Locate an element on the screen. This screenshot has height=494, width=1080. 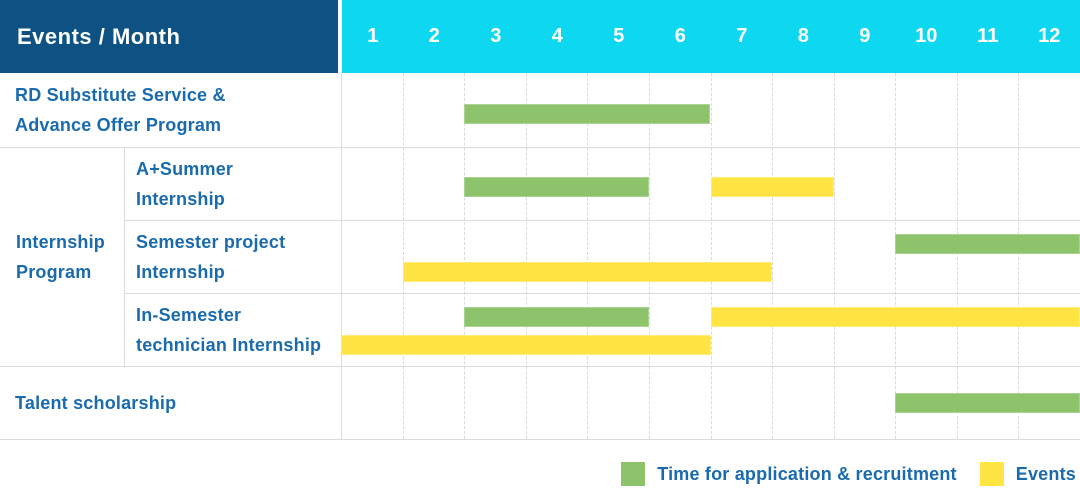
month-label-10: 10 is located at coordinates (926, 36).